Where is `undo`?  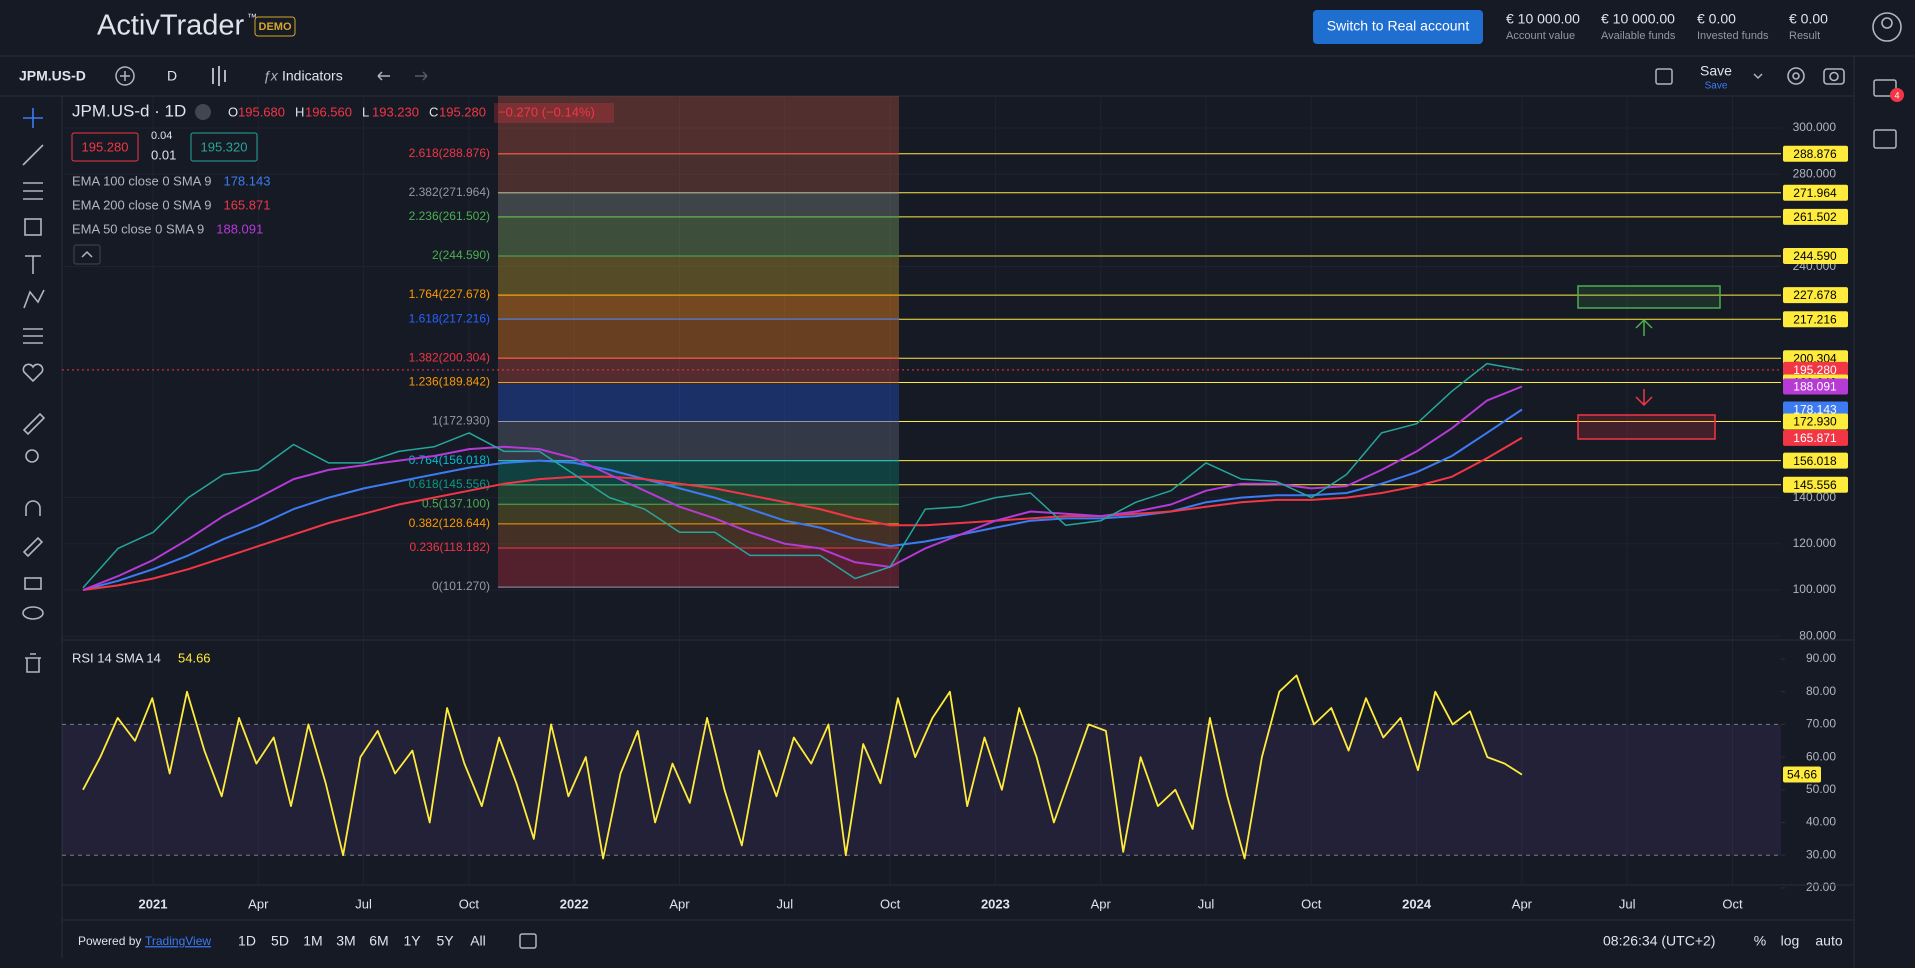
undo is located at coordinates (383, 76).